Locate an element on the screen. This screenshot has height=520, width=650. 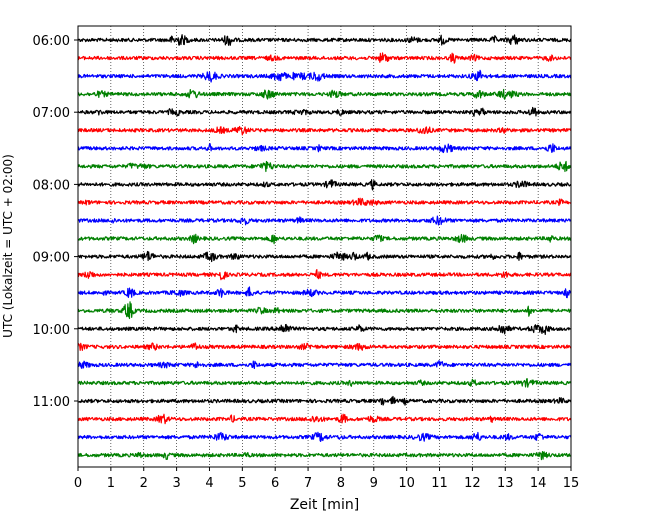
x-tick-label: 3 is located at coordinates (176, 483).